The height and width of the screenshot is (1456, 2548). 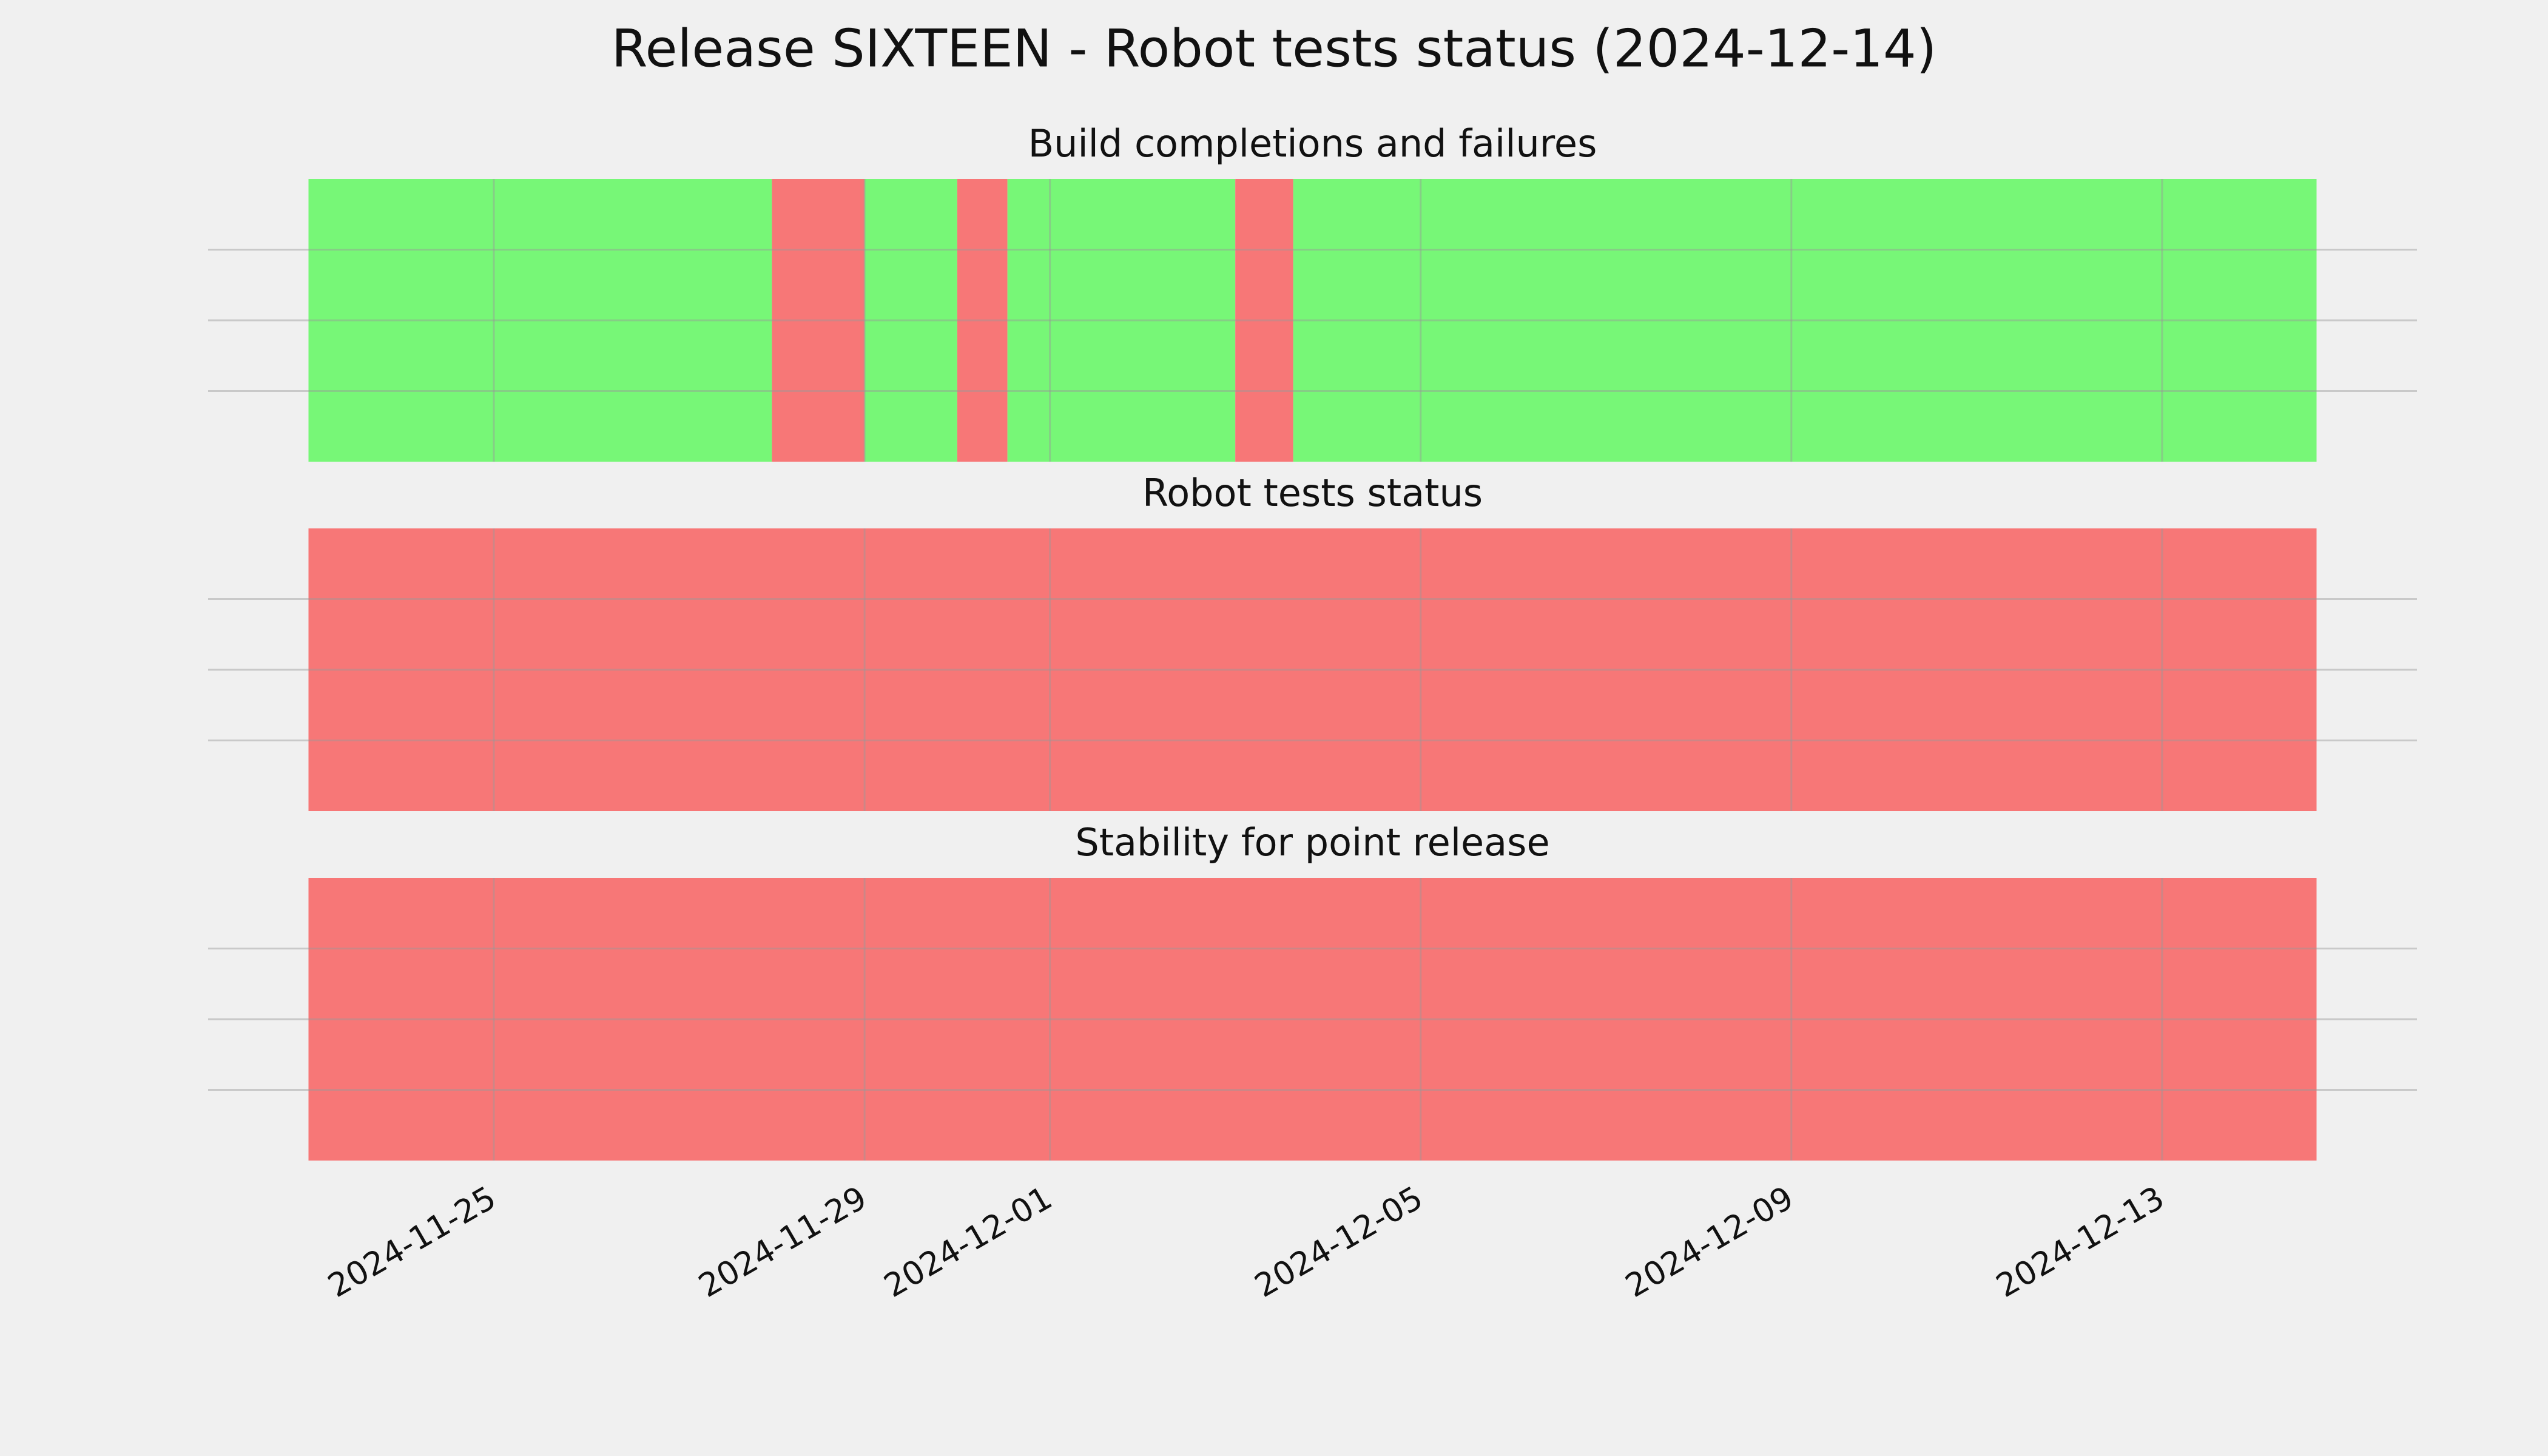 What do you see at coordinates (1312, 493) in the screenshot?
I see `panel-title: Robot tests status` at bounding box center [1312, 493].